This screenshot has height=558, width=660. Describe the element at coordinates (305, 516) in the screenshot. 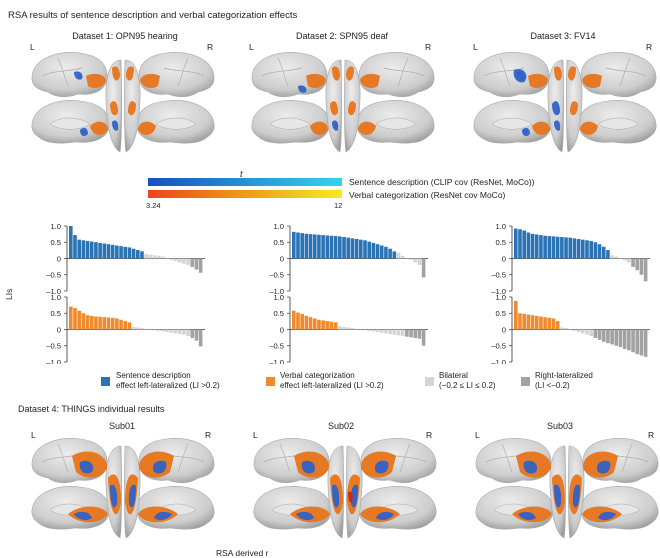

I see `sentence-activation` at that location.